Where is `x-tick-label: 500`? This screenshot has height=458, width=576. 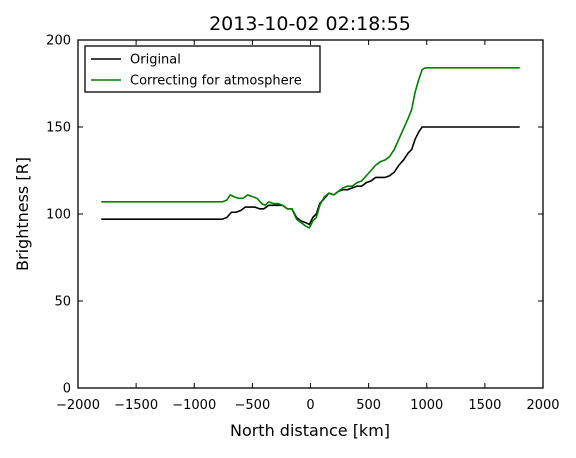
x-tick-label: 500 is located at coordinates (368, 405).